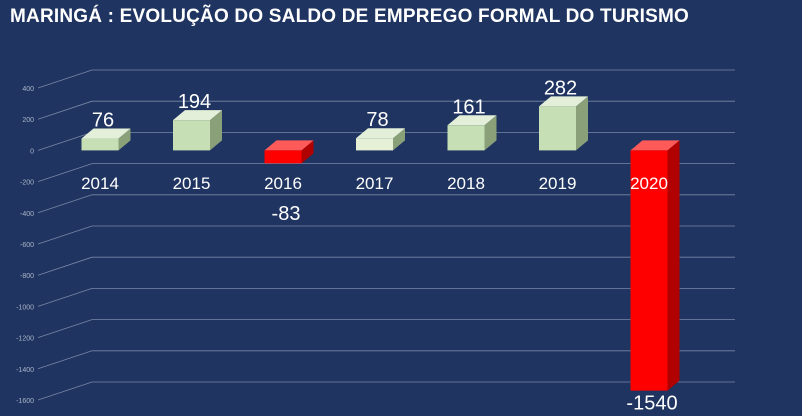 The height and width of the screenshot is (416, 802). What do you see at coordinates (649, 183) in the screenshot?
I see `x-tick-label: 2020` at bounding box center [649, 183].